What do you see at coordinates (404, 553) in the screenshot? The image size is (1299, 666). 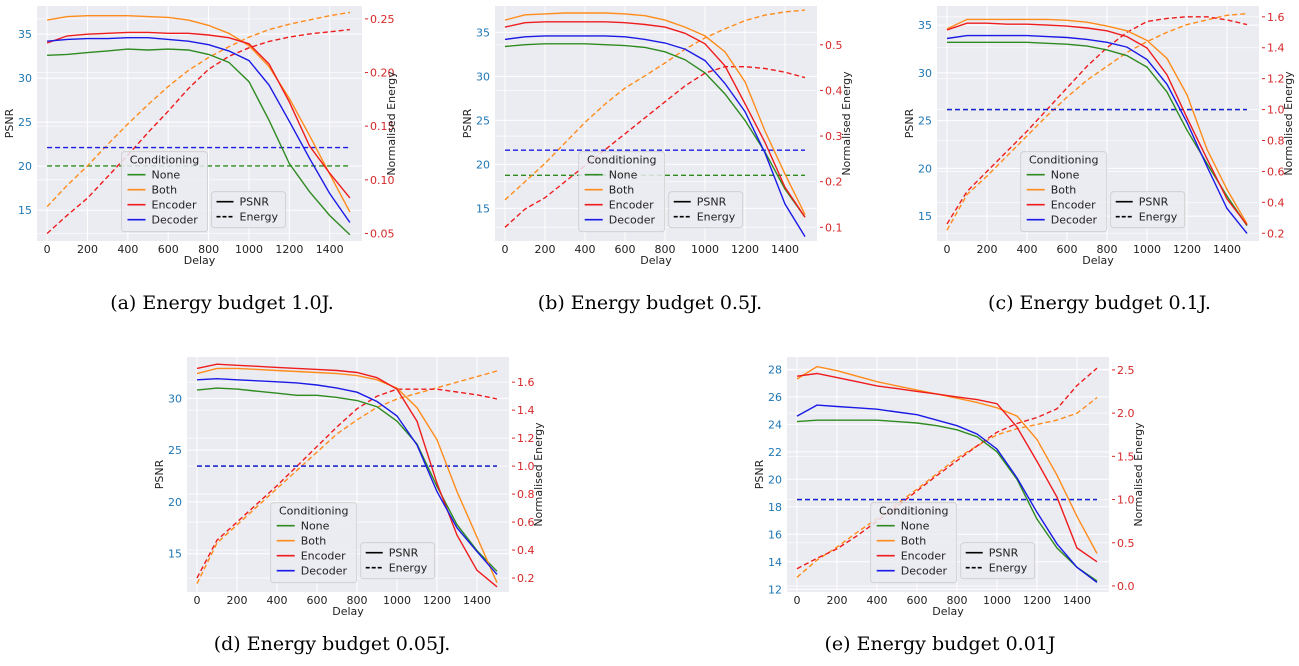 I see `chart-d-style-label-psnr: PSNR` at bounding box center [404, 553].